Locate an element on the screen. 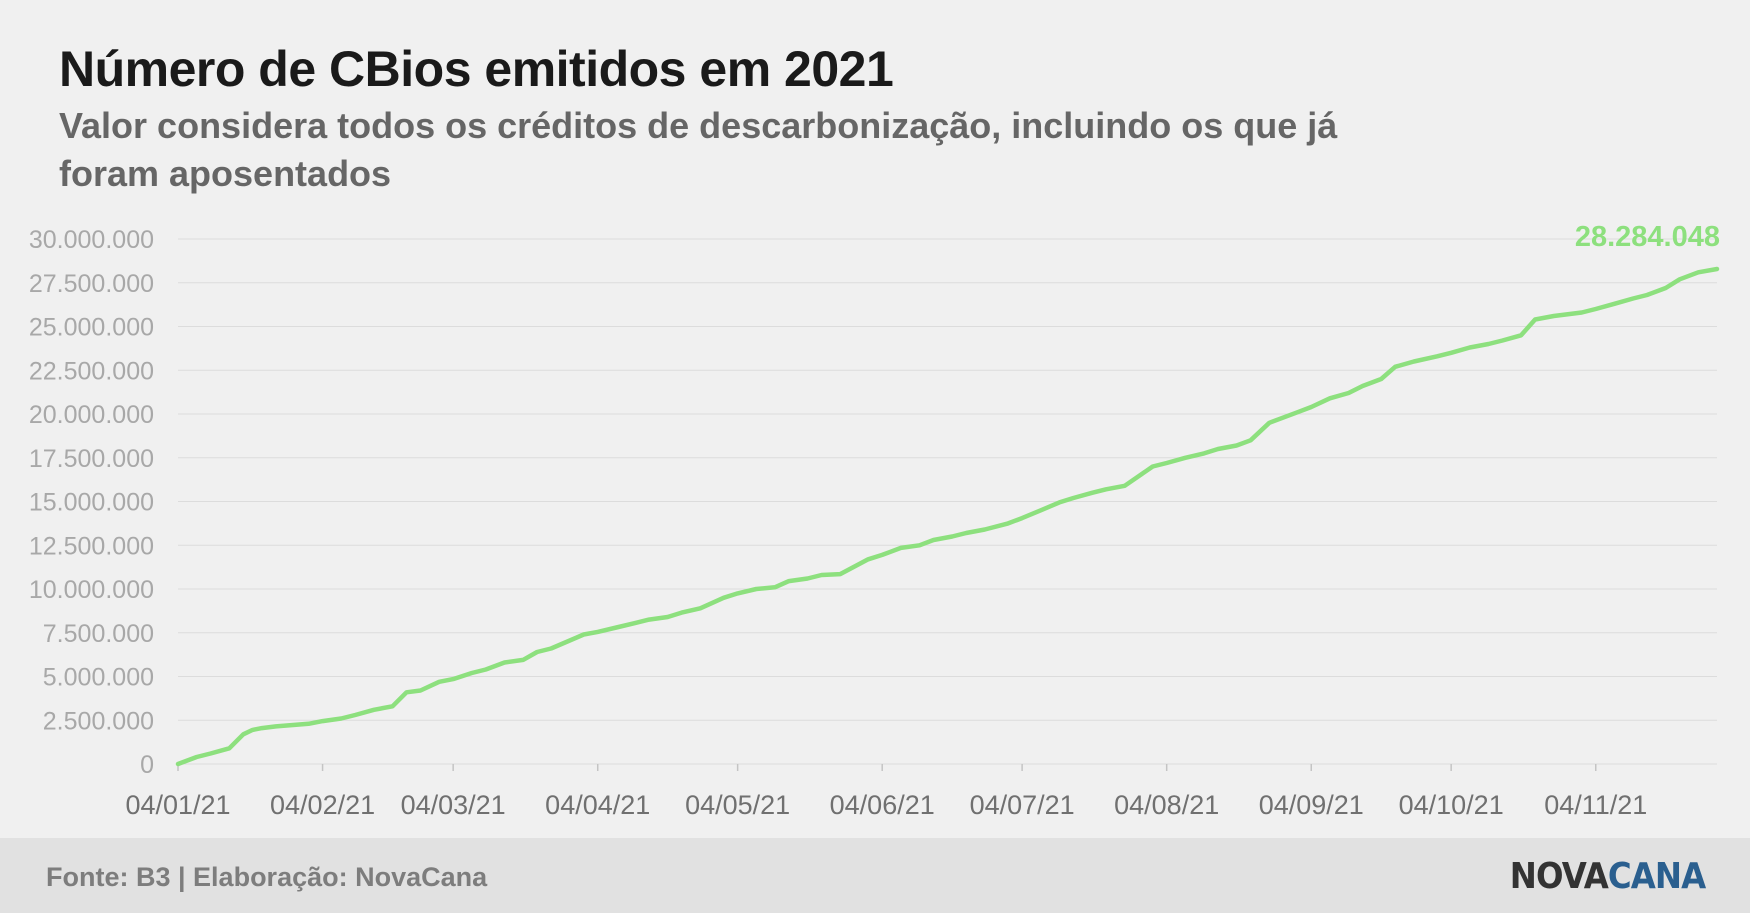  x-tick-label: 04/04/21 is located at coordinates (597, 805).